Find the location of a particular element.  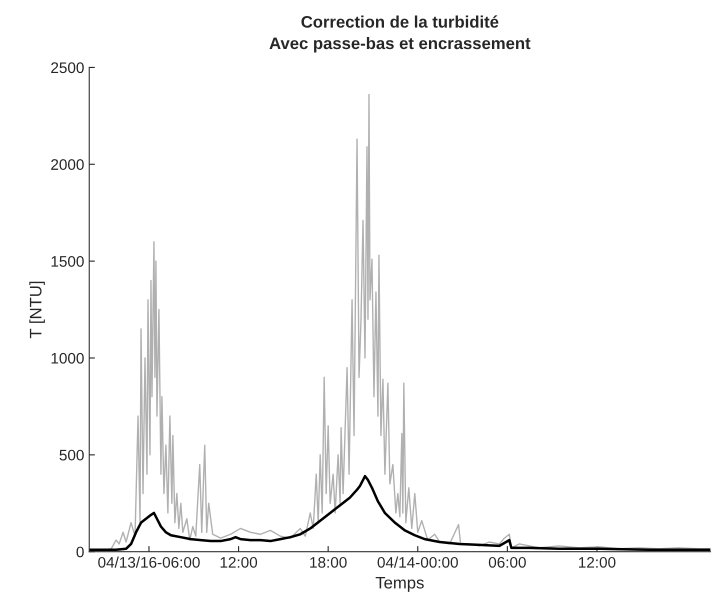

chart-title: Correction de la turbidité is located at coordinates (399, 21).